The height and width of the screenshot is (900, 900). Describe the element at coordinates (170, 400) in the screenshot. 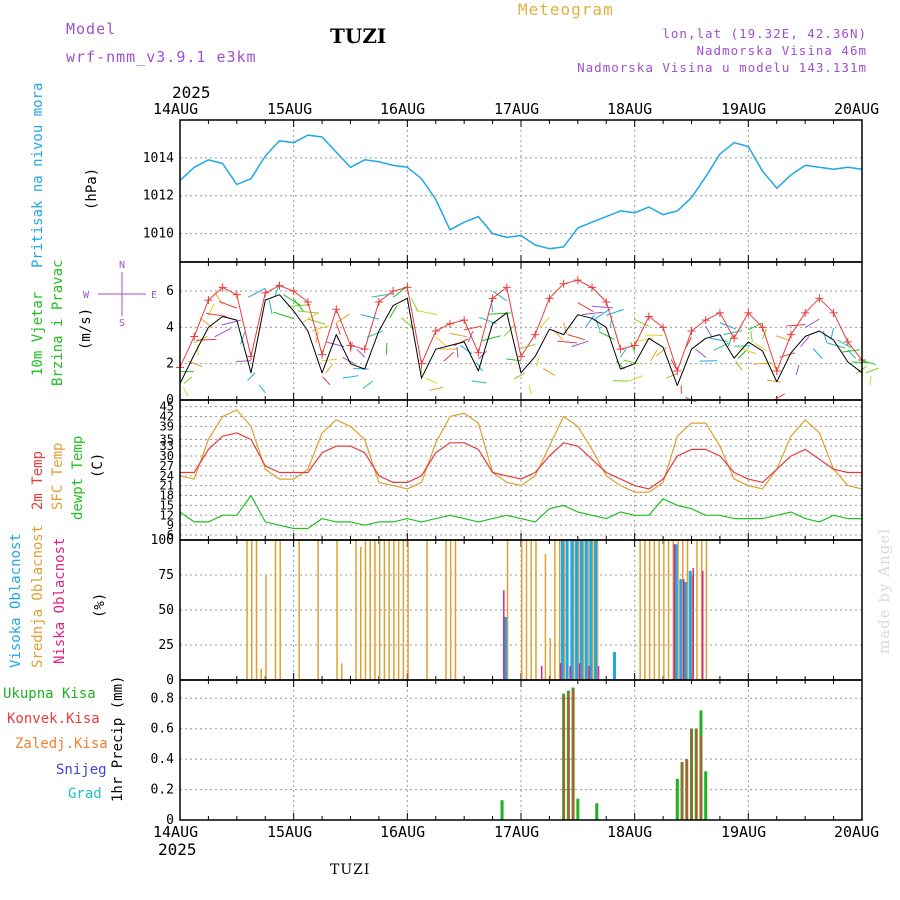

I see `y-tick-label: 0` at that location.